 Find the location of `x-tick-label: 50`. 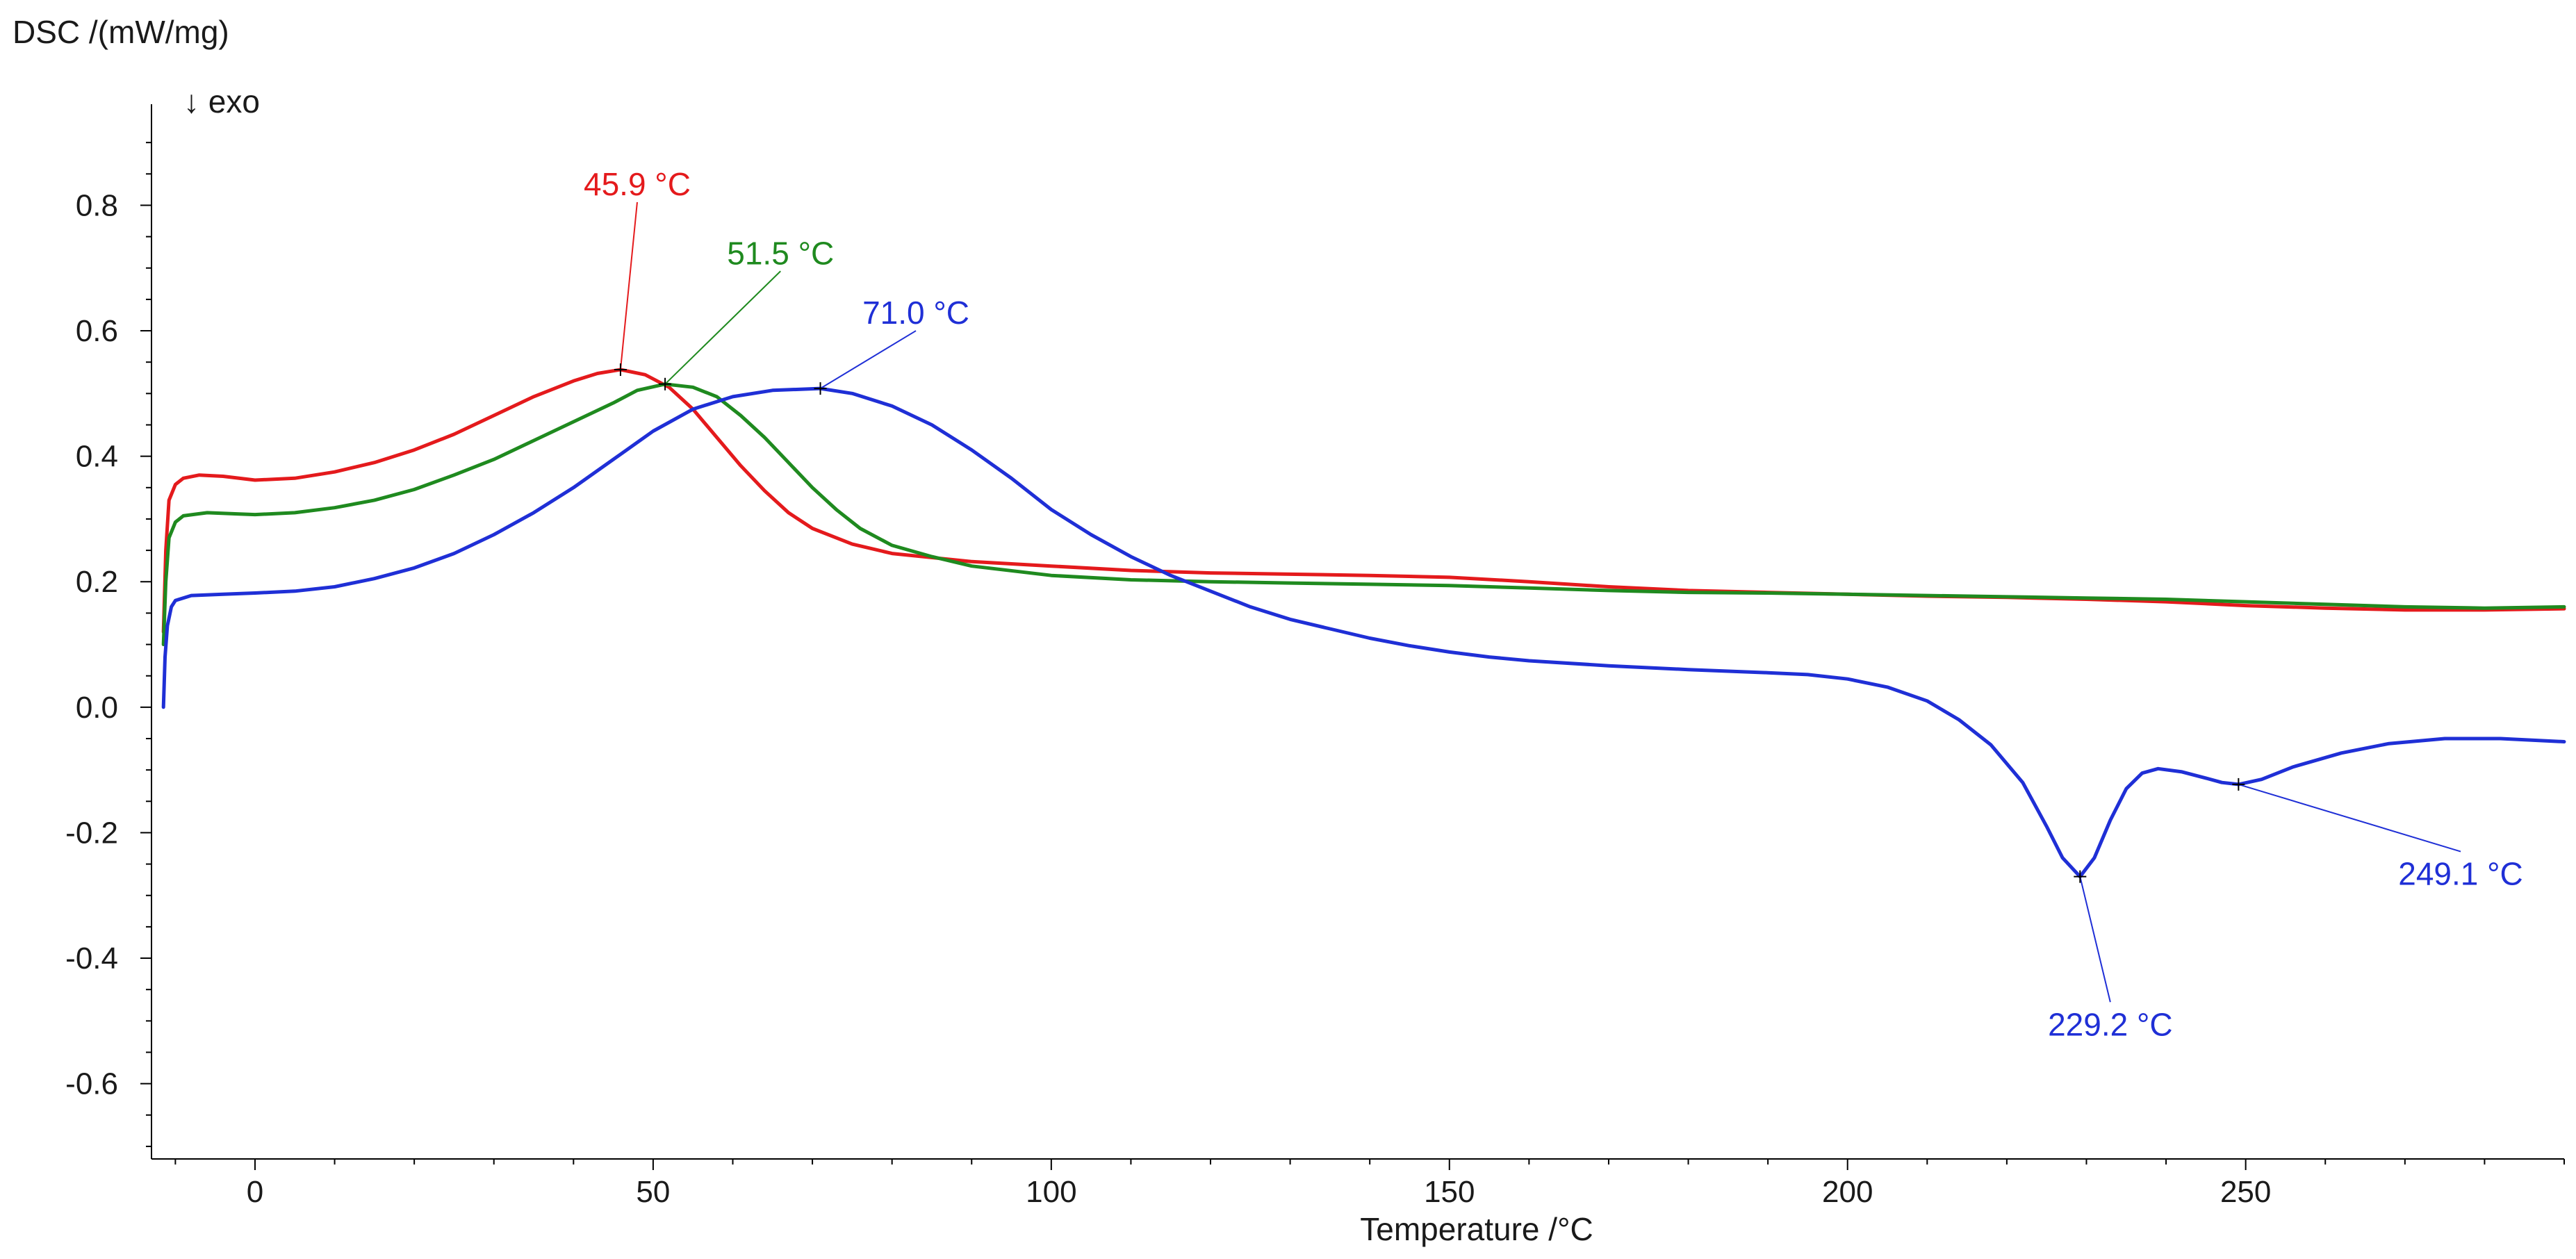

x-tick-label: 50 is located at coordinates (653, 1192).